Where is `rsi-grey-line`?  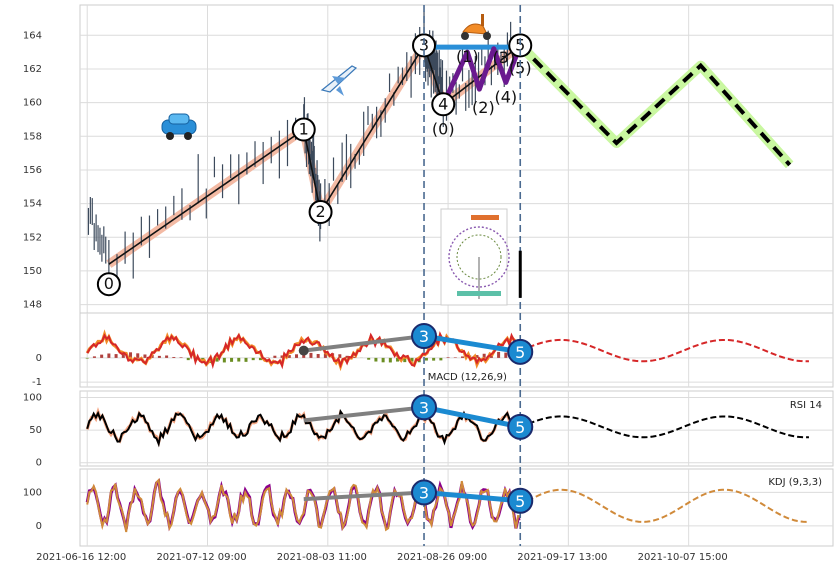 rsi-grey-line is located at coordinates (364, 414).